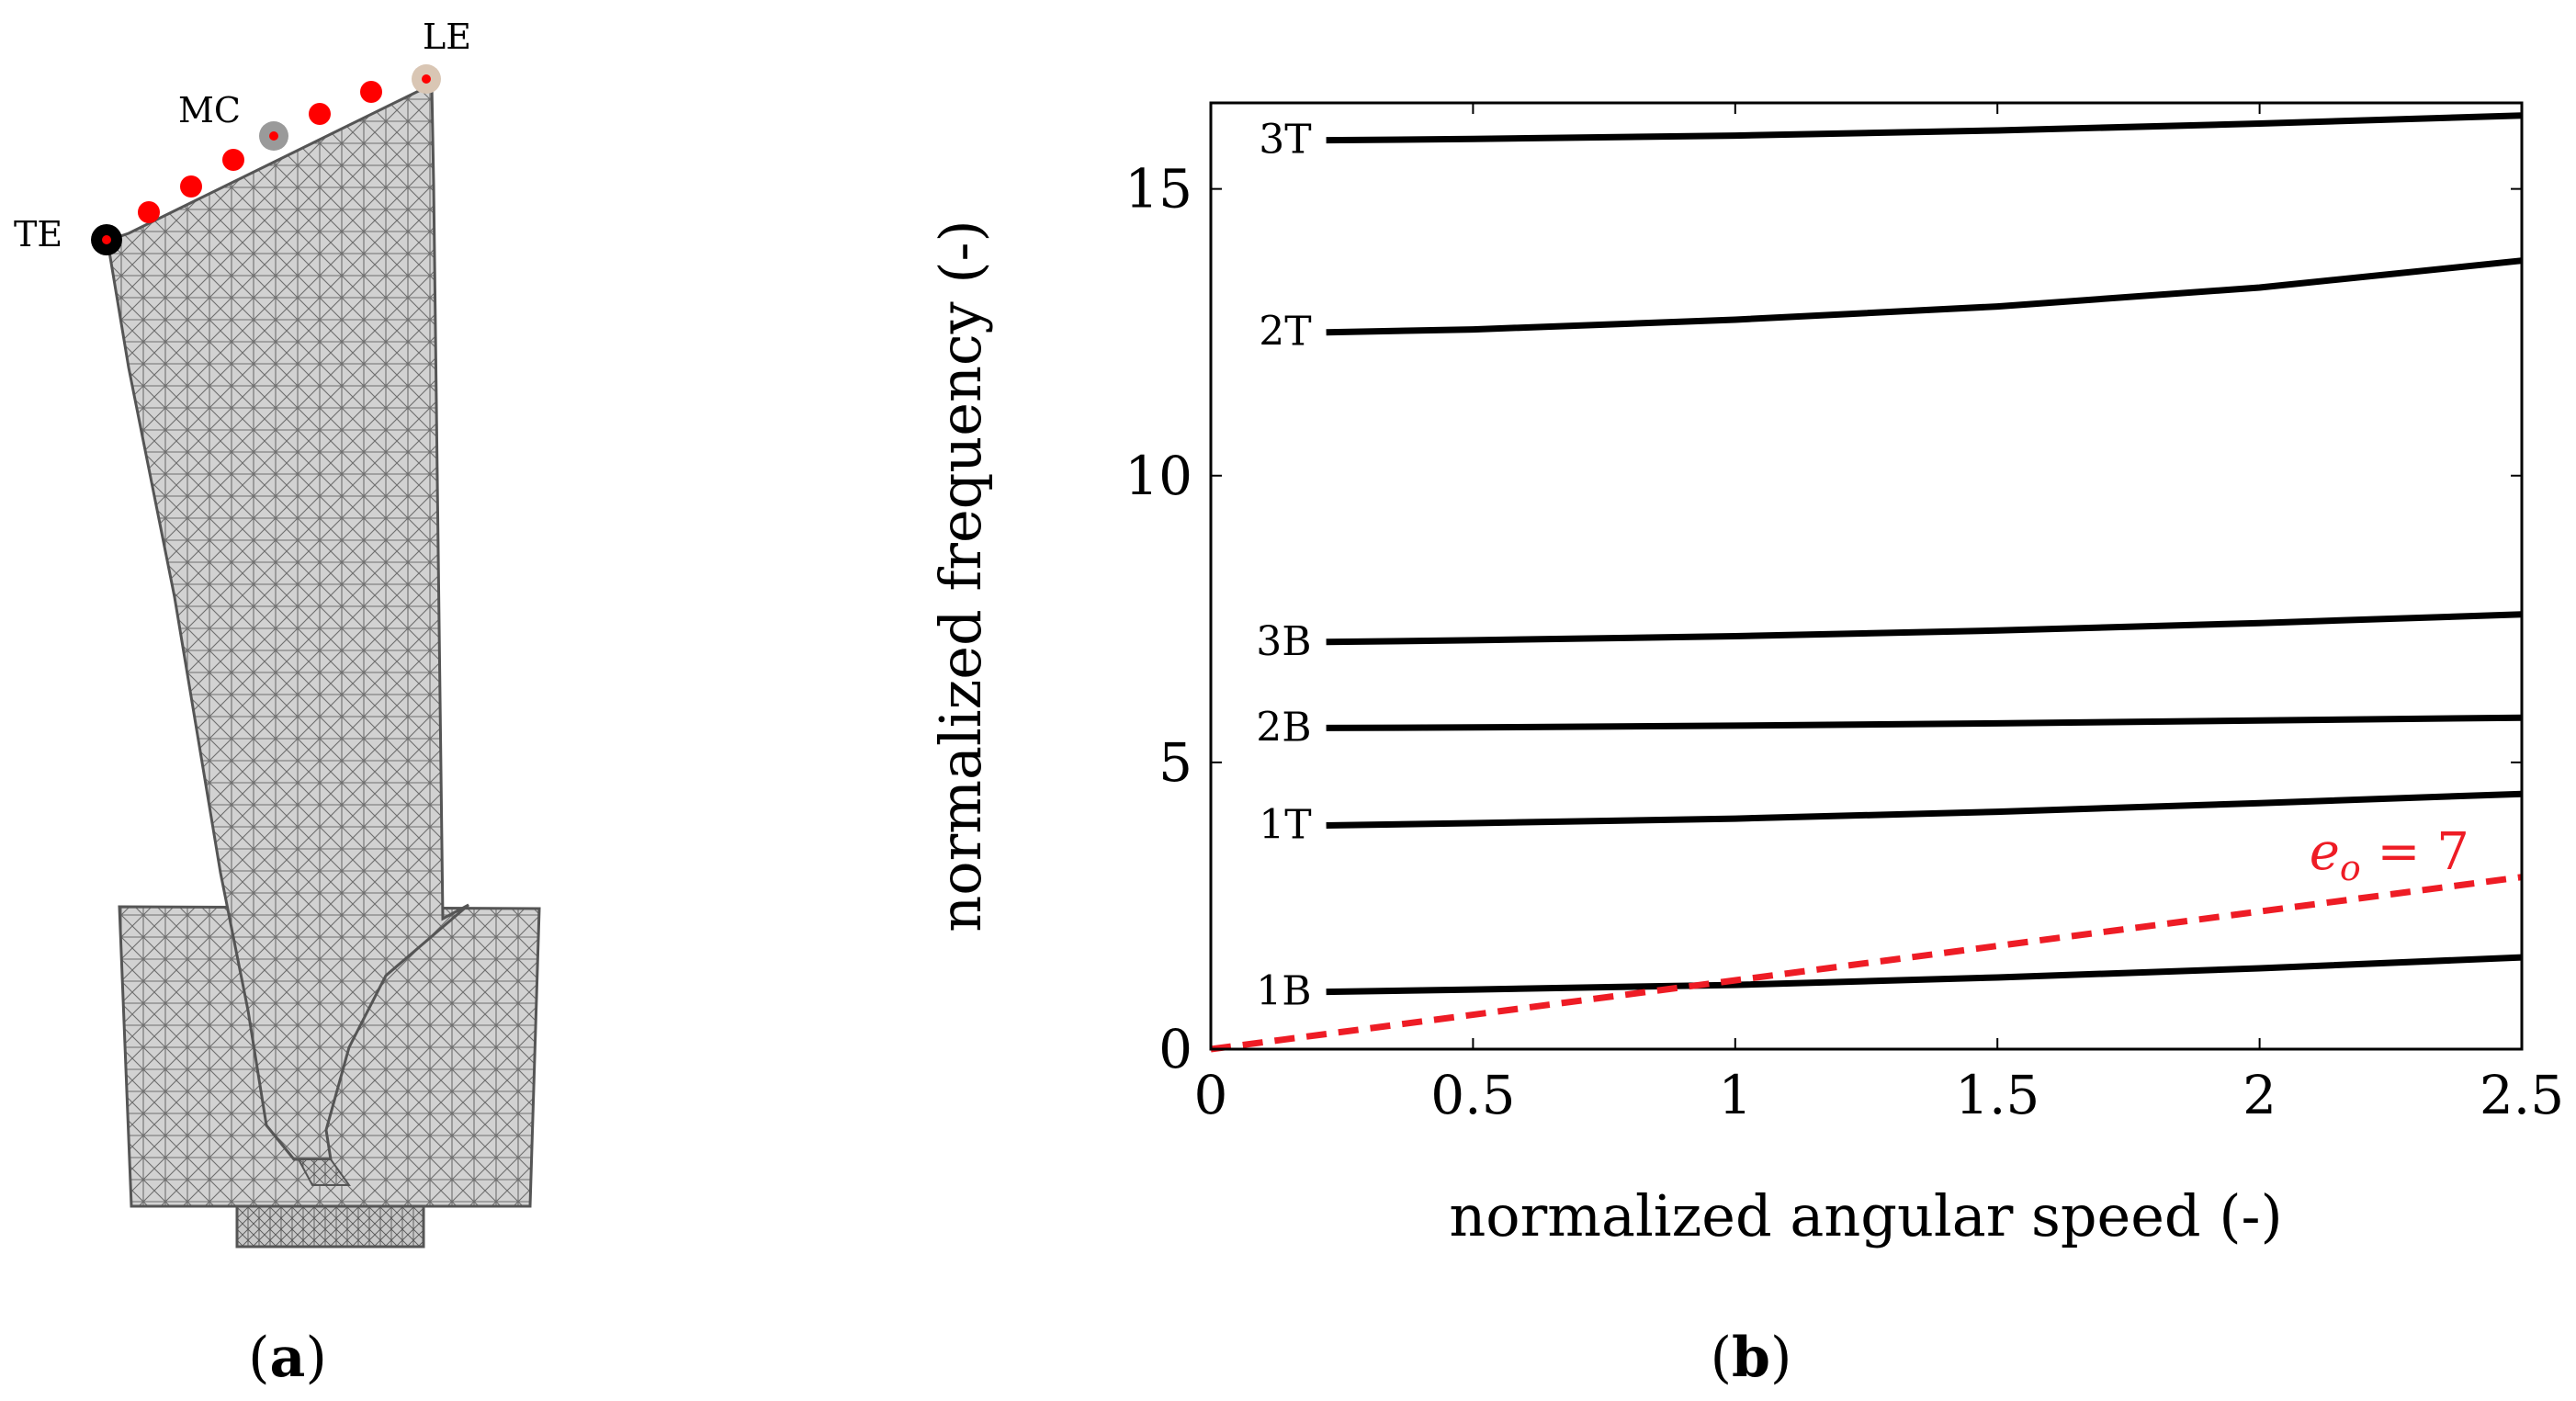 The image size is (2576, 1401). I want to click on le-marker-center, so click(426, 79).